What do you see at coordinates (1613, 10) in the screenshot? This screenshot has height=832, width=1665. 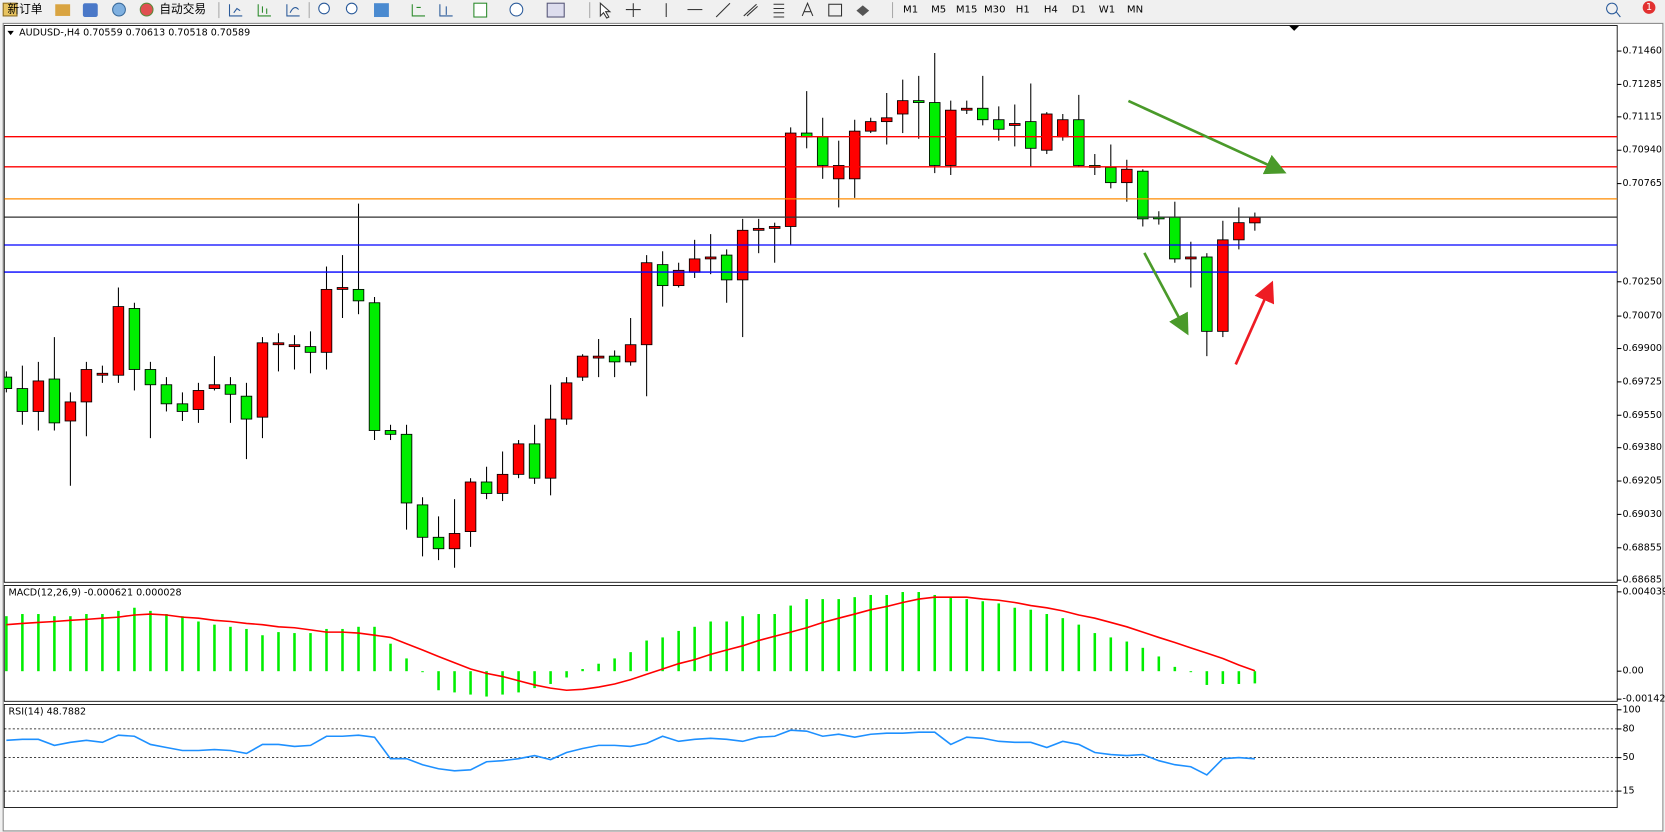 I see `search` at bounding box center [1613, 10].